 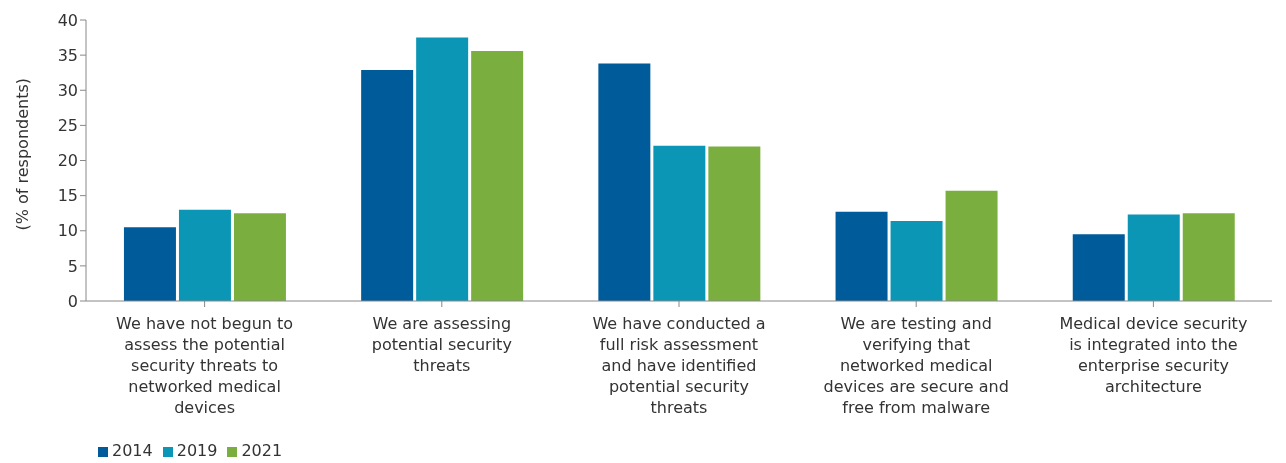 What do you see at coordinates (679, 365) in the screenshot?
I see `x-tick-label: We have conducted a full risk assessment and have identified potential security threats` at bounding box center [679, 365].